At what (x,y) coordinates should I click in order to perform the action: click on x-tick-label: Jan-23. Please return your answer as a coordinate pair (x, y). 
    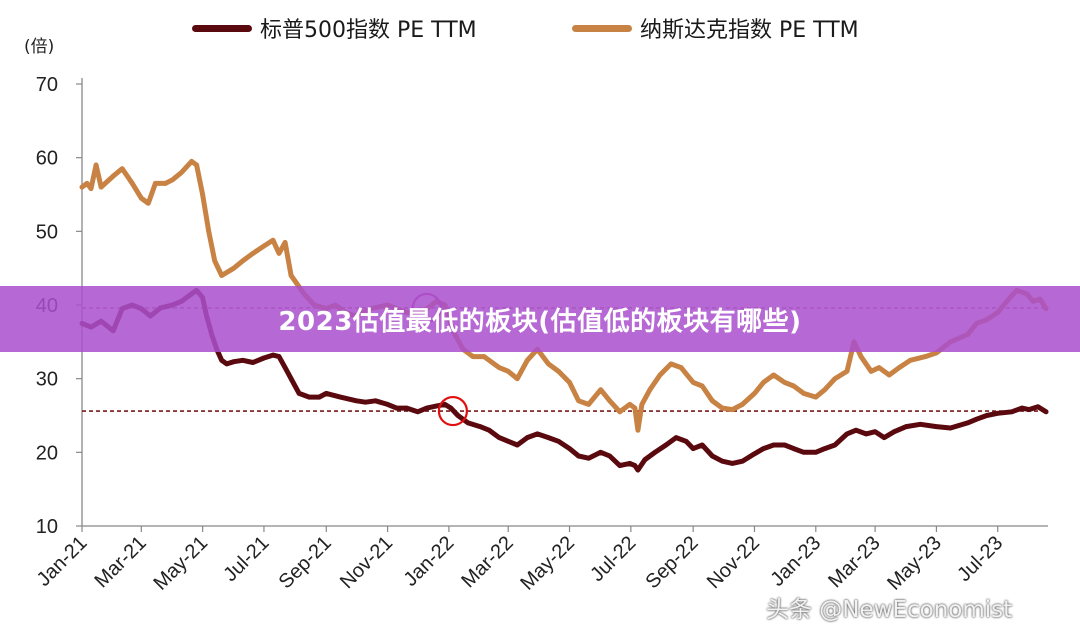
    Looking at the image, I should click on (796, 561).